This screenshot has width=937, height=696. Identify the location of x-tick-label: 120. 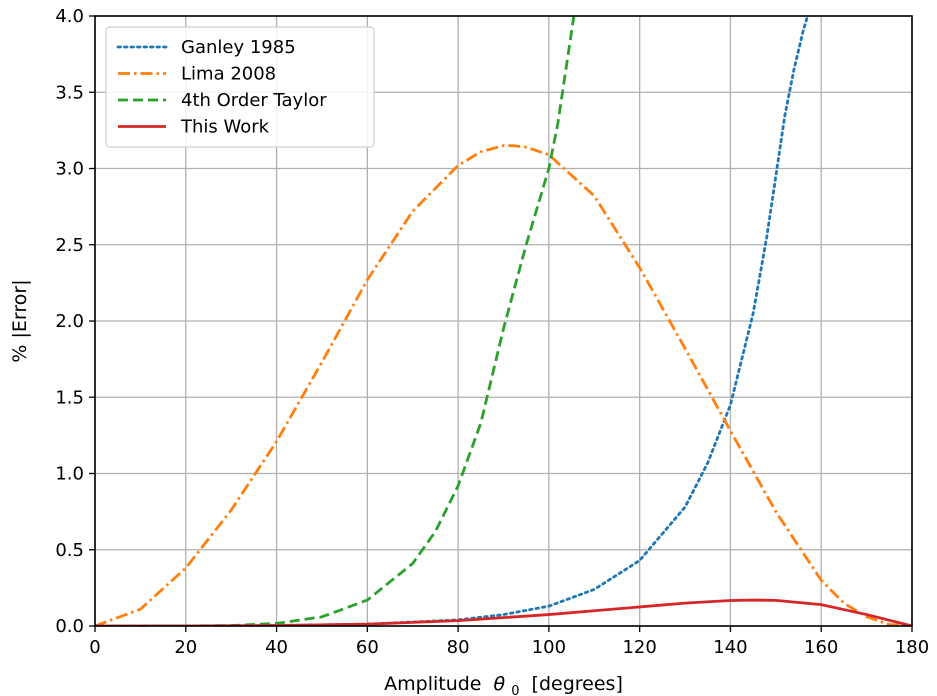
(639, 647).